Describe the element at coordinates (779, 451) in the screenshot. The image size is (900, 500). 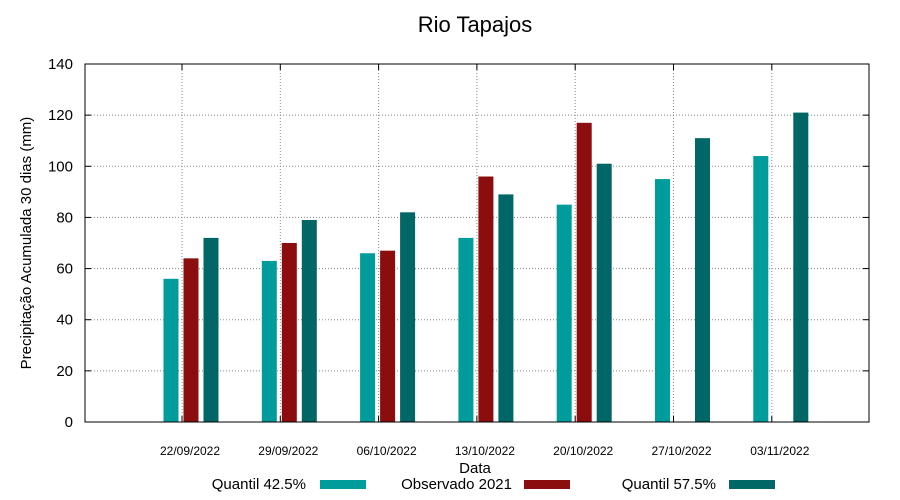
I see `x-tick-label: 03/11/2022` at that location.